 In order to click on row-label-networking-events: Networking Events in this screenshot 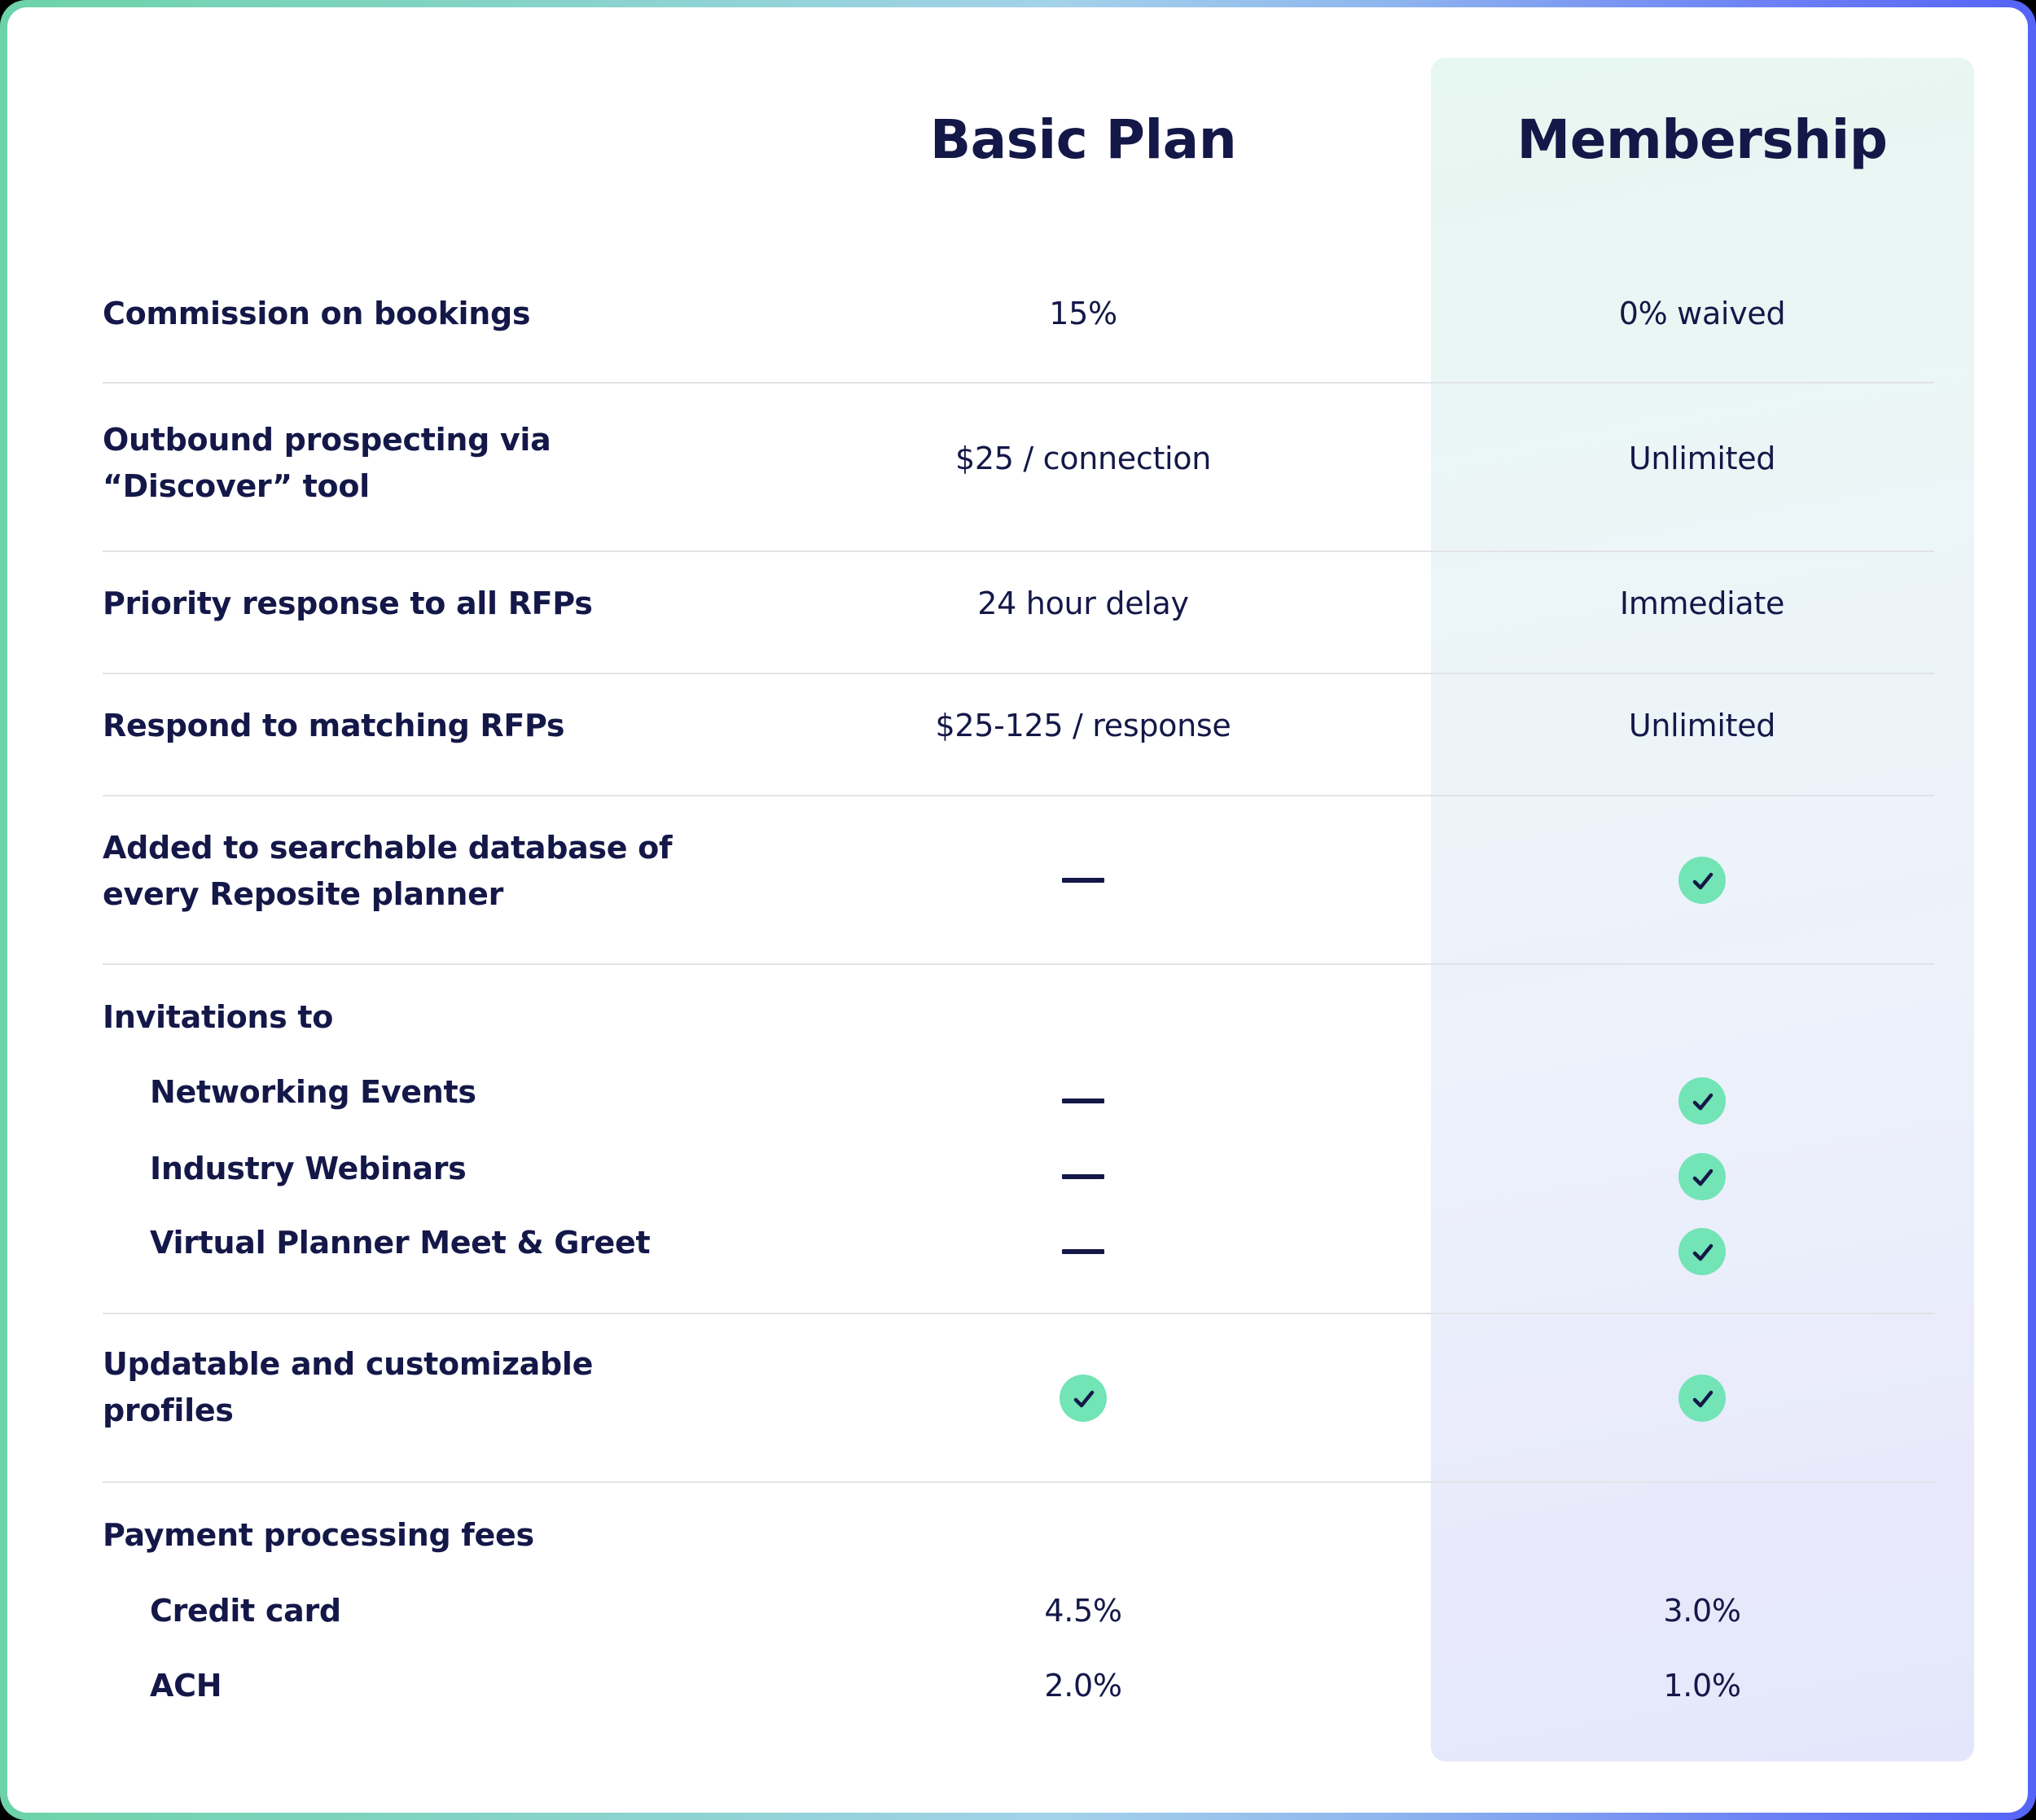, I will do `click(313, 1092)`.